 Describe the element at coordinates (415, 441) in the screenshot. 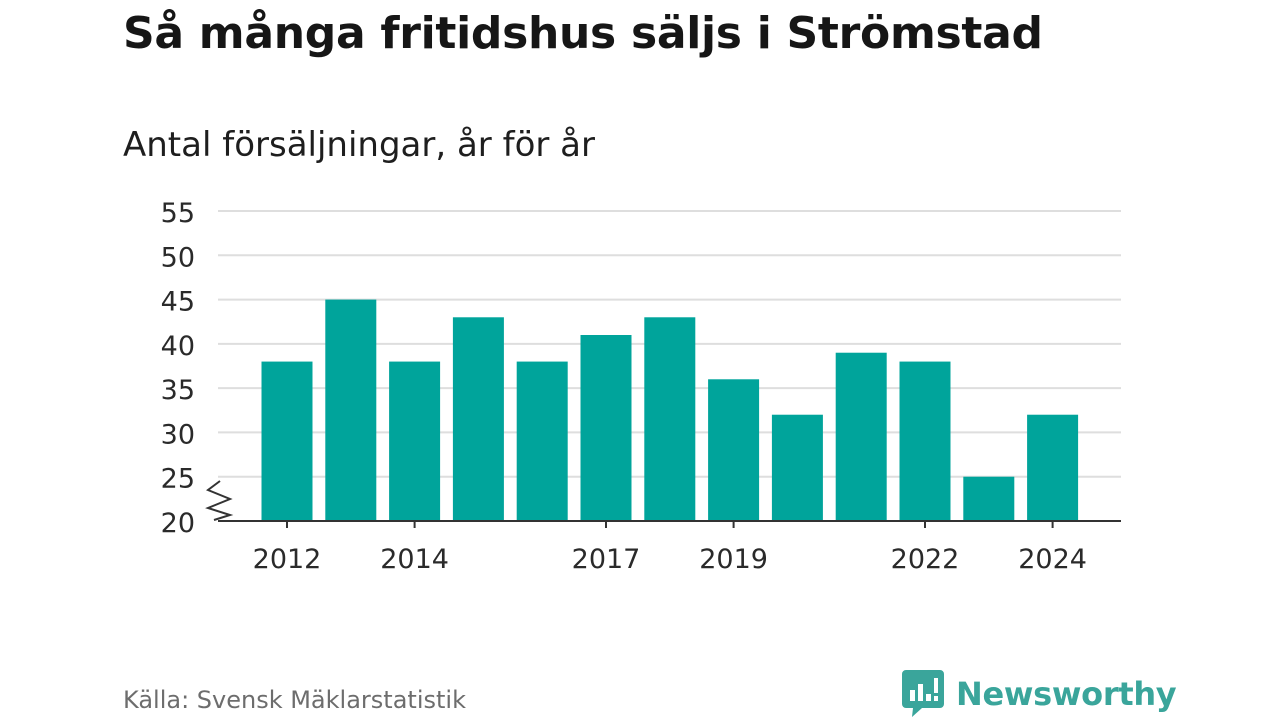

I see `bar-2014` at that location.